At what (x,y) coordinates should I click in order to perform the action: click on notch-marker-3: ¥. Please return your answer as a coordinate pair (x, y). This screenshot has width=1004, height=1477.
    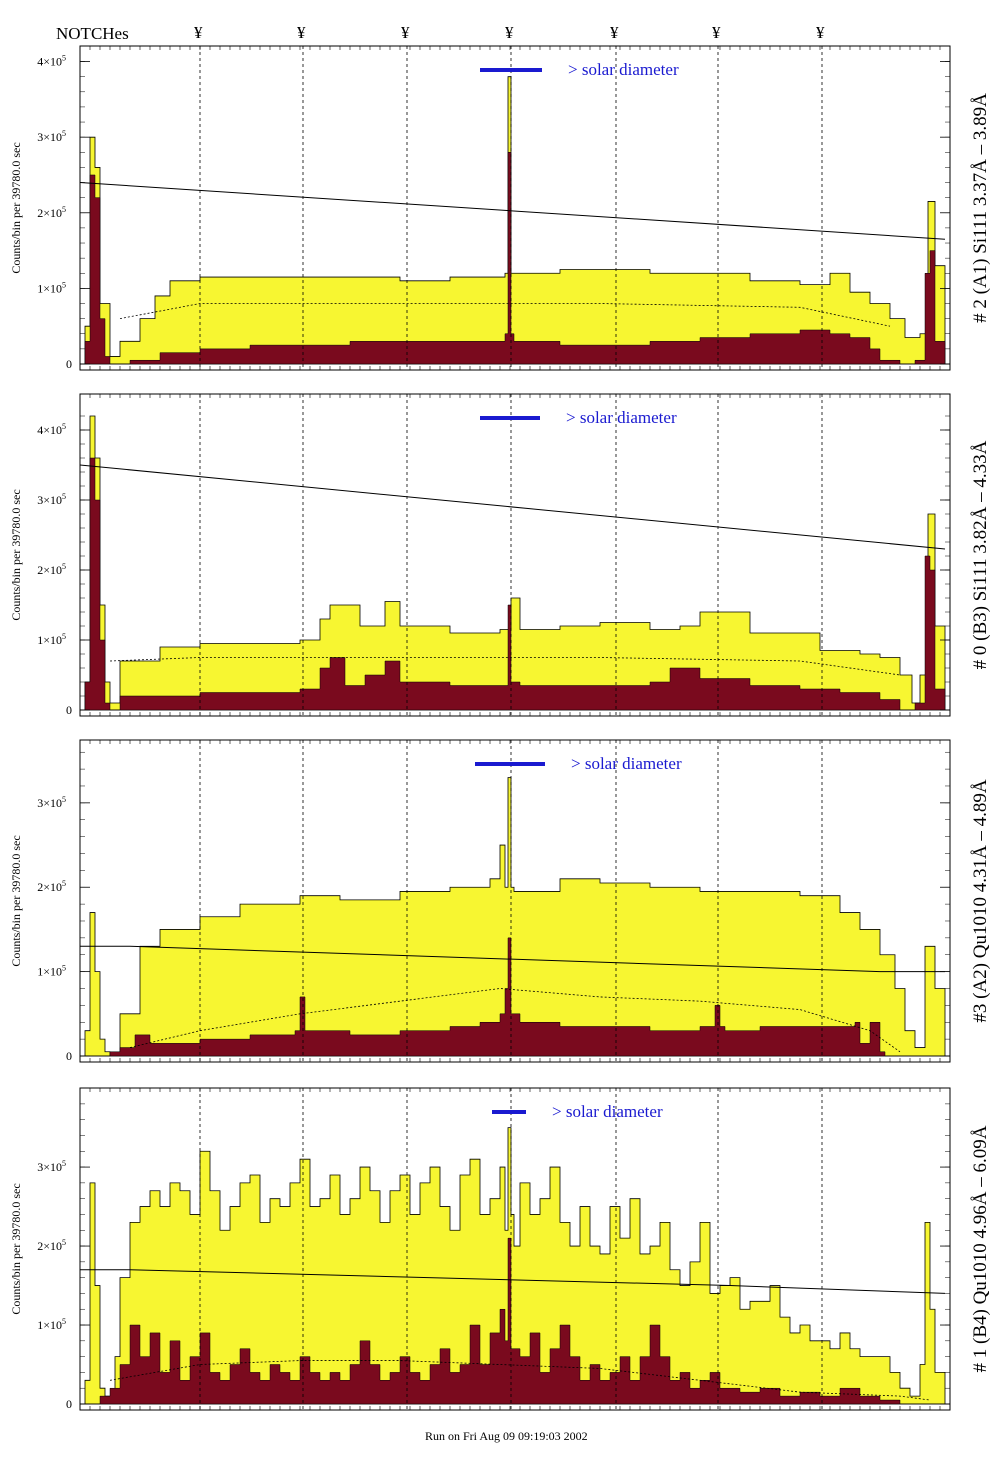
    Looking at the image, I should click on (509, 32).